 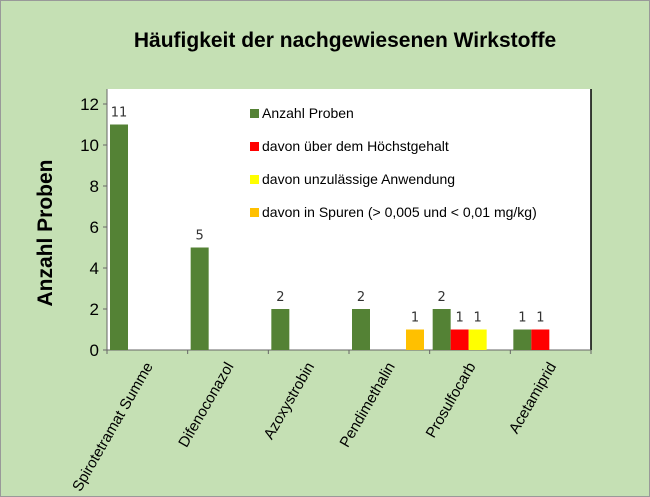 I want to click on y-tick-label: 8, so click(x=94, y=186).